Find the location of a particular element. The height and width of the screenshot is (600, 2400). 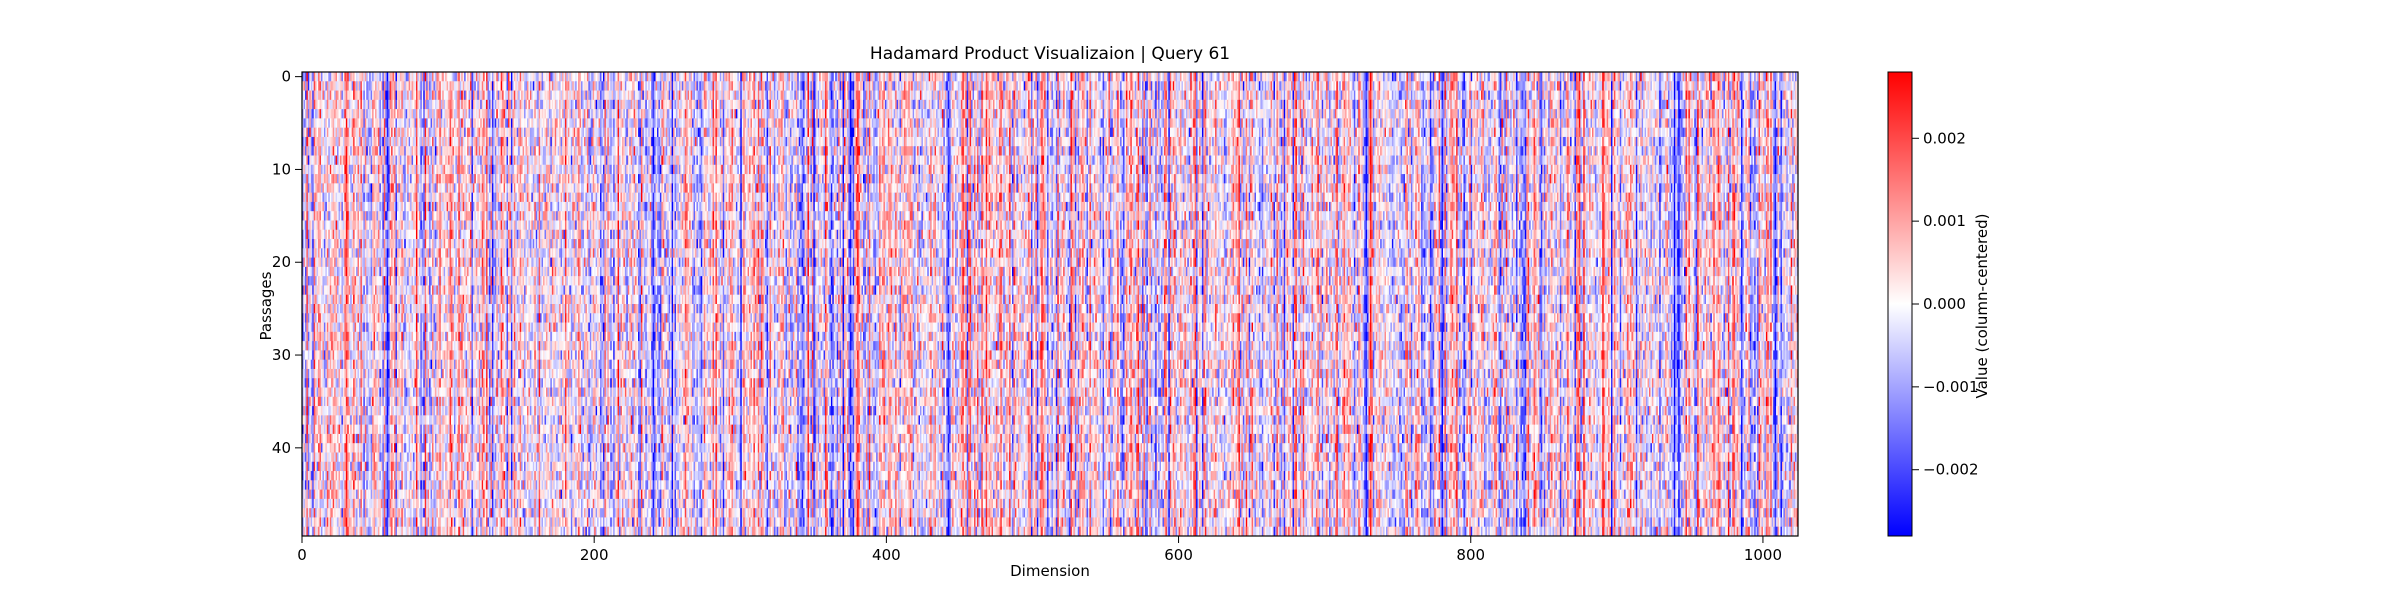

y-tick-label: 0 is located at coordinates (286, 77).